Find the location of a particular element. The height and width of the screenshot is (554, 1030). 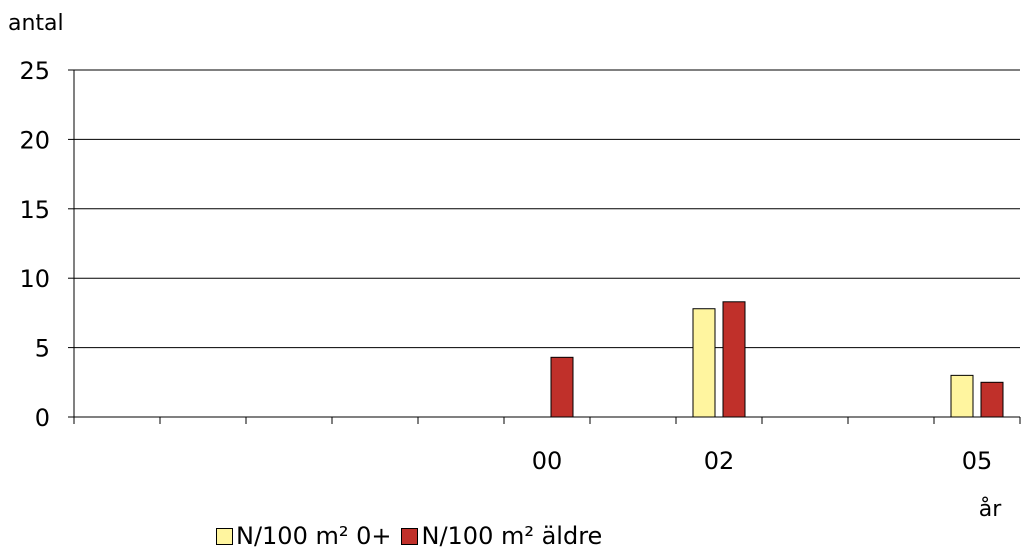

x-tick-label: 00 is located at coordinates (547, 461).